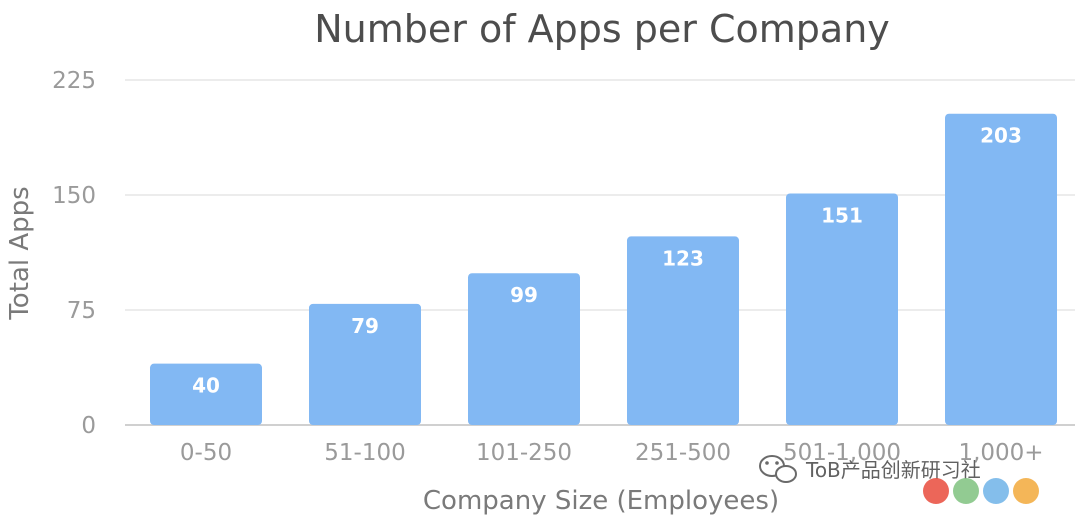 The height and width of the screenshot is (516, 1080). Describe the element at coordinates (364, 453) in the screenshot. I see `x-tick-label: 51-100` at that location.